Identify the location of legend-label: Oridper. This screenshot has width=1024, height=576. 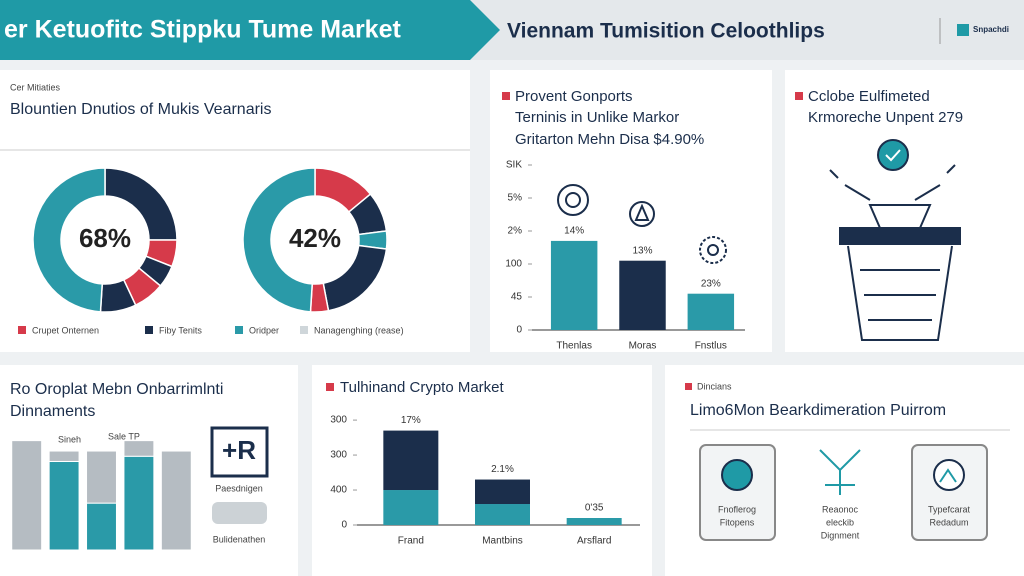
(264, 330).